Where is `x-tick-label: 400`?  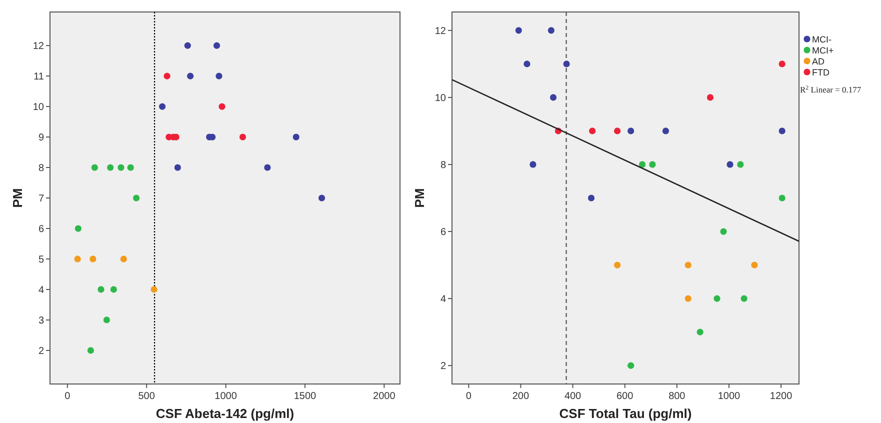
x-tick-label: 400 is located at coordinates (573, 396).